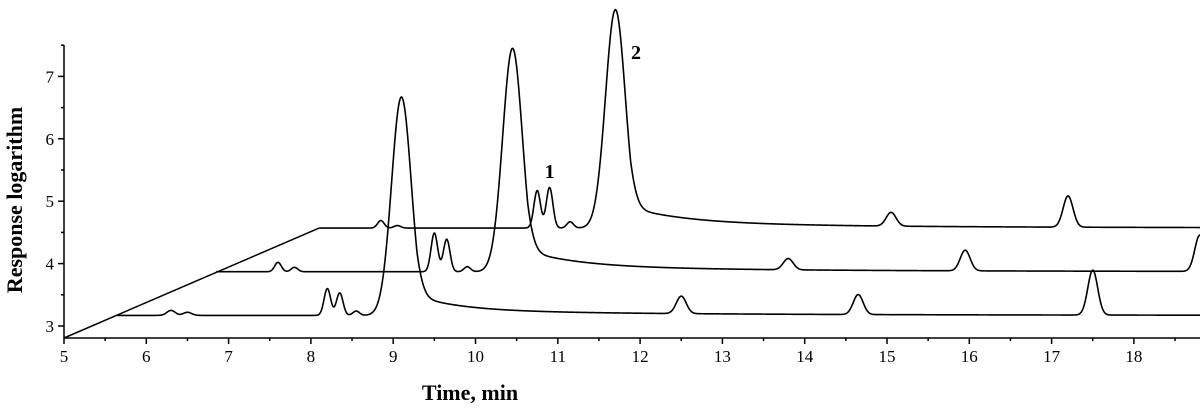 Image resolution: width=1200 pixels, height=410 pixels. Describe the element at coordinates (887, 356) in the screenshot. I see `x-tick-label: 15` at that location.